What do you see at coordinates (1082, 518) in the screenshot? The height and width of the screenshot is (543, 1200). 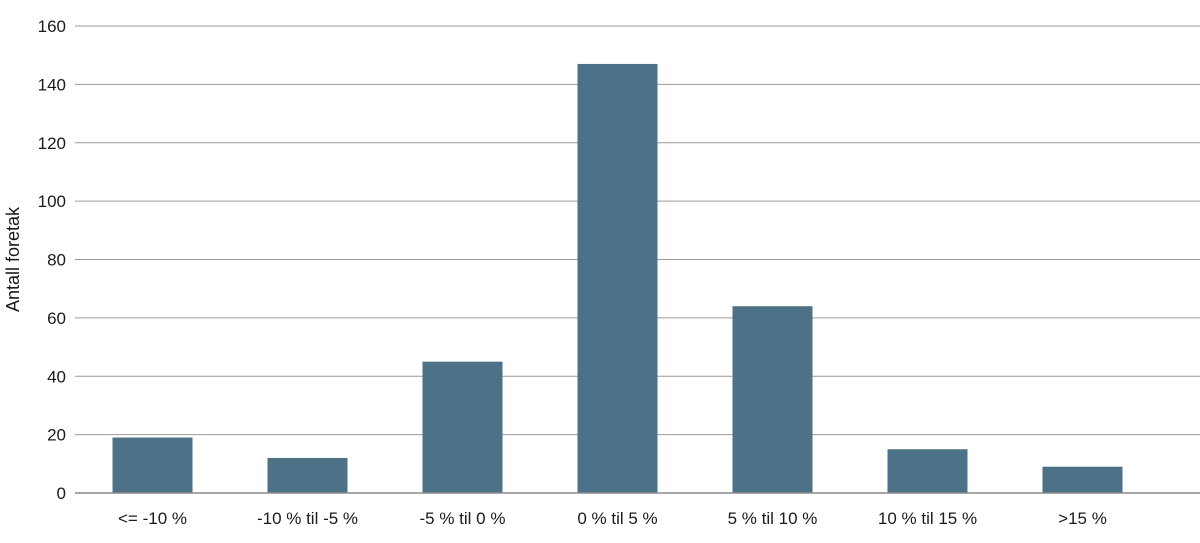 I see `x-tick-label: >15 %` at bounding box center [1082, 518].